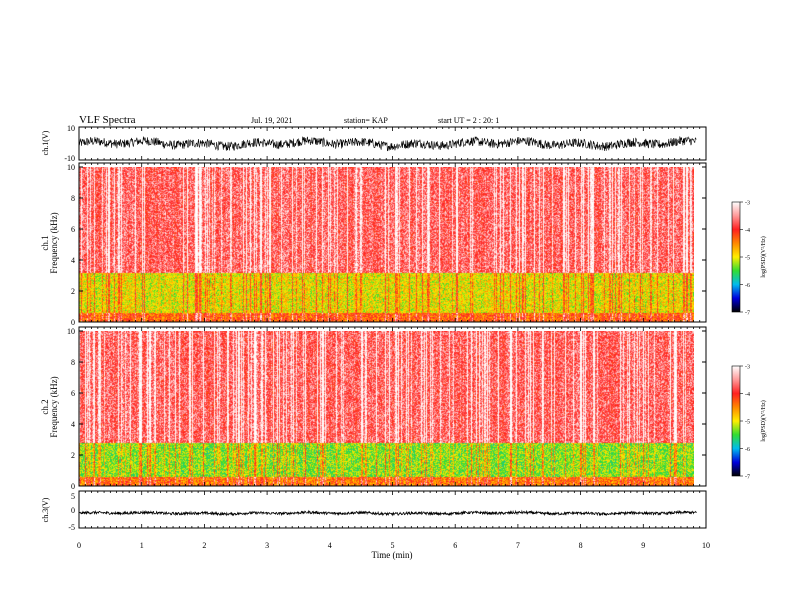  I want to click on ch1-colorbar: -3 -4 -5 -6 -7 log(PSD)(V²/Hz), so click(749, 259).